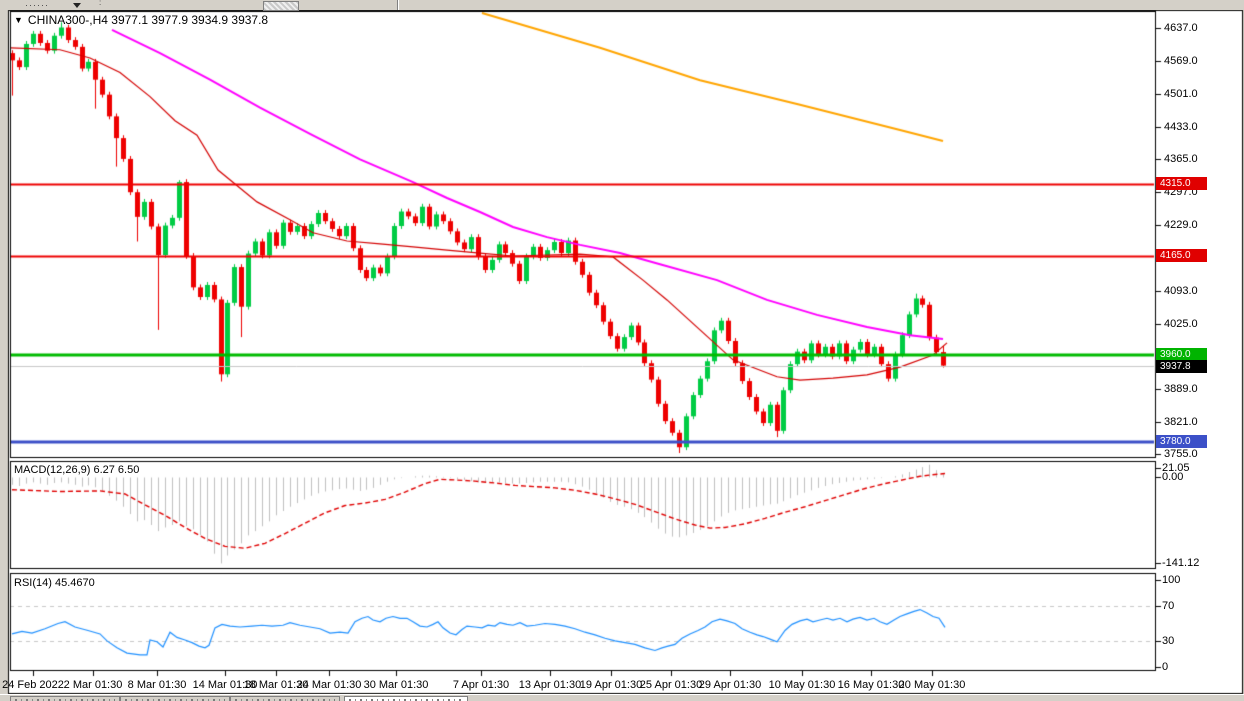  Describe the element at coordinates (1181, 127) in the screenshot. I see `y-axis-tick-label: 4433.0` at that location.